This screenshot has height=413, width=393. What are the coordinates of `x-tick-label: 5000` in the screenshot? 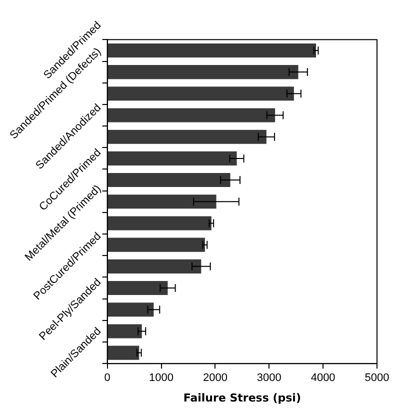 It's located at (377, 378).